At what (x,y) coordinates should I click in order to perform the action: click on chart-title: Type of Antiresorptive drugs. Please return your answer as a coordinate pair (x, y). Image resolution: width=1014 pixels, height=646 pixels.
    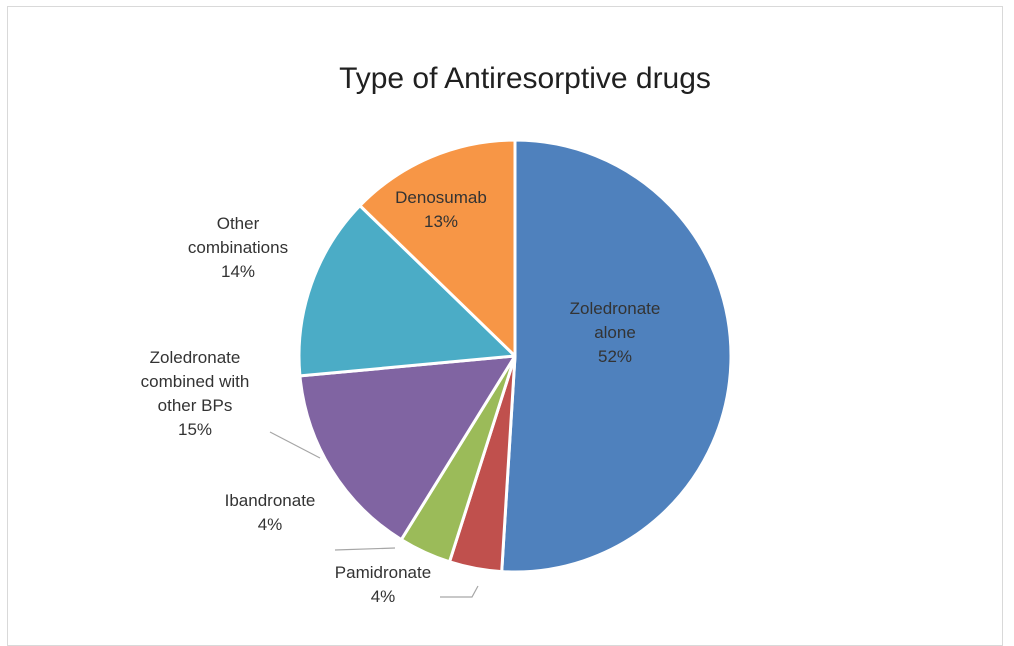
    Looking at the image, I should click on (525, 78).